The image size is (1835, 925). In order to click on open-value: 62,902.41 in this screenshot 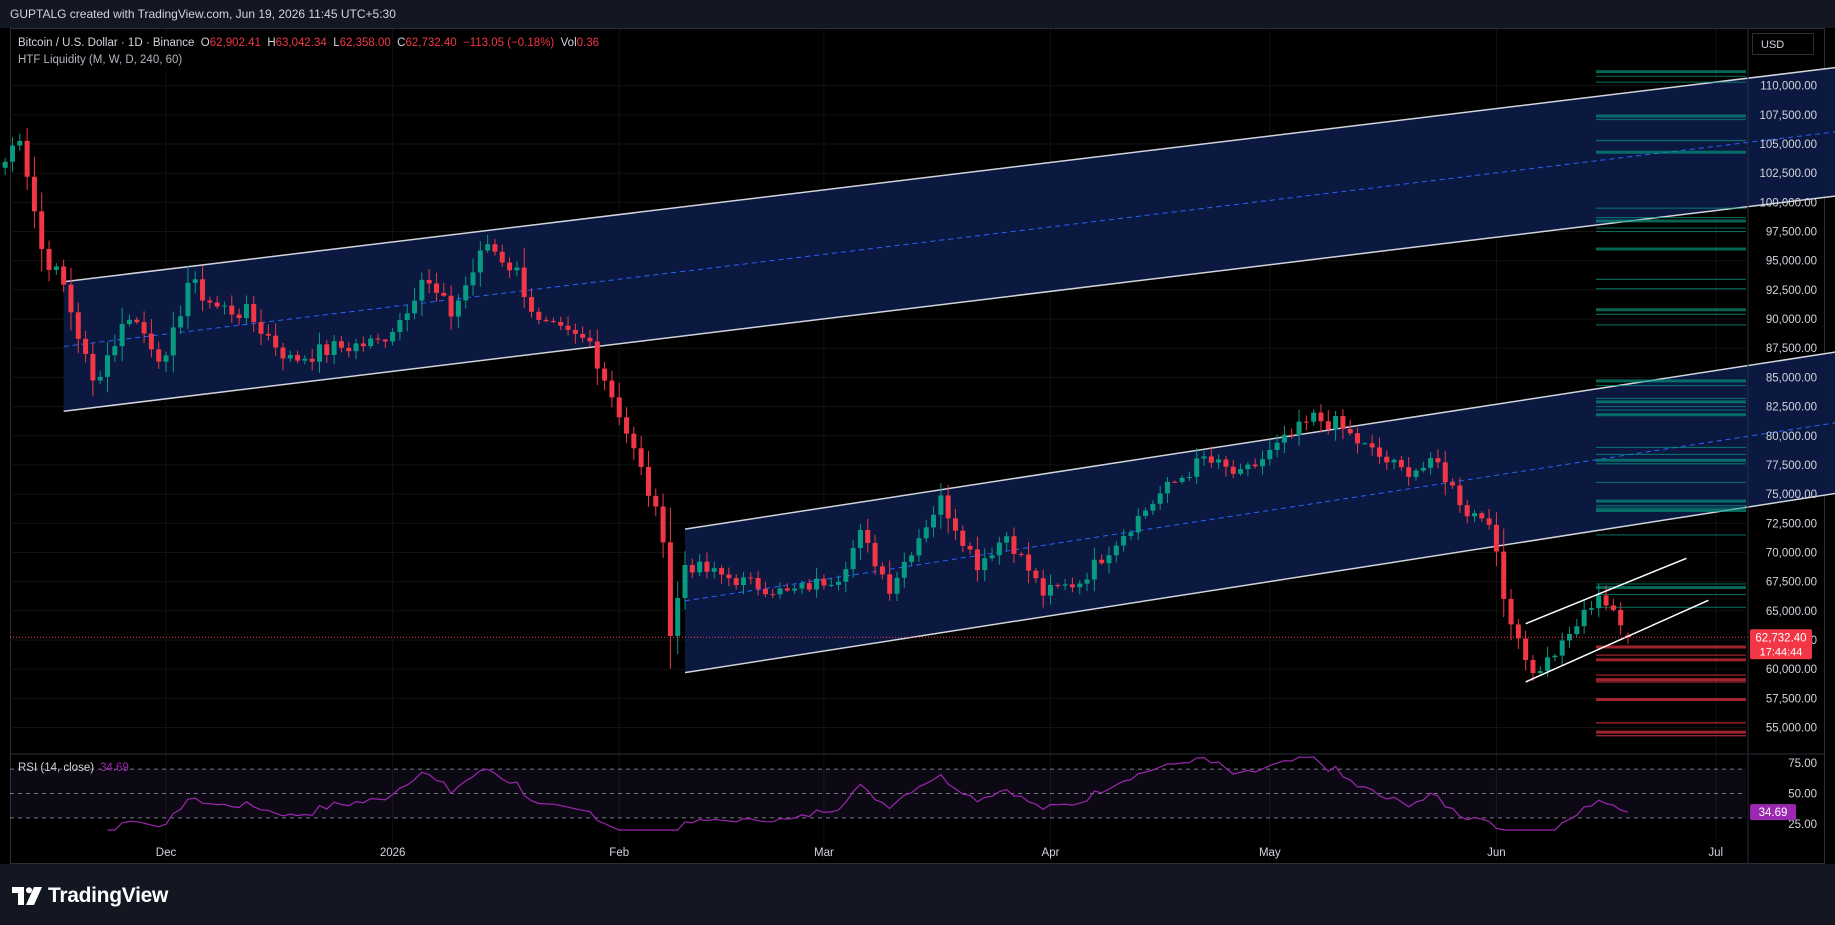, I will do `click(235, 43)`.